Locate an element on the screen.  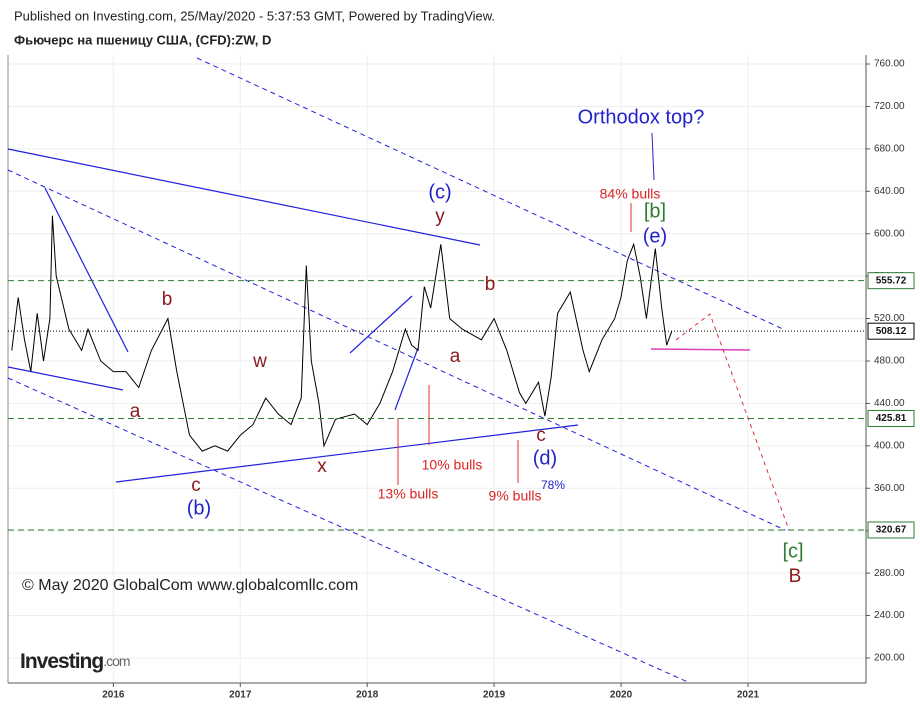
logo: Investing.com is located at coordinates (75, 661).